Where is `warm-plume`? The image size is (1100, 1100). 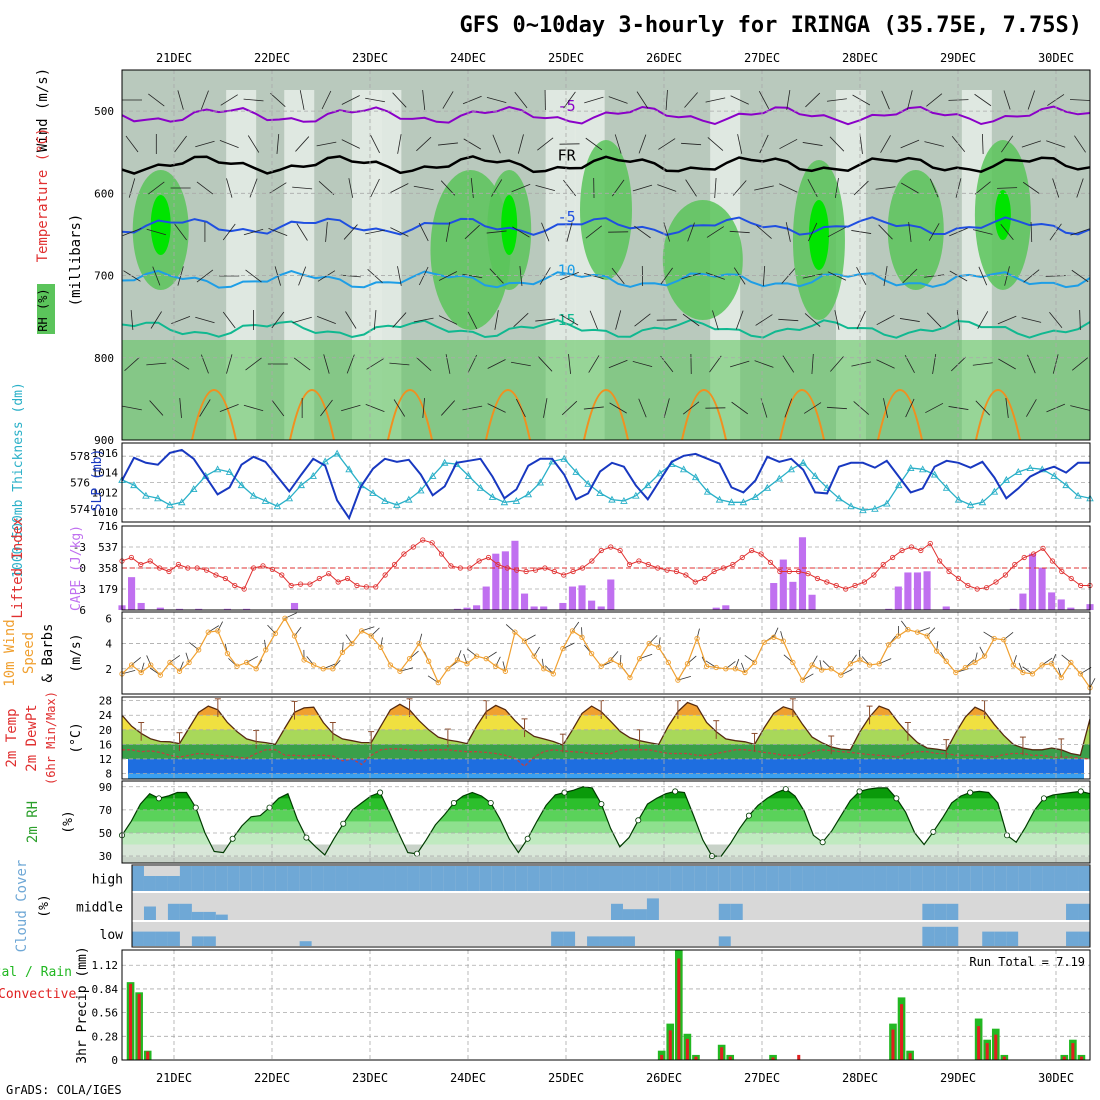
warm-plume is located at coordinates (508, 415).